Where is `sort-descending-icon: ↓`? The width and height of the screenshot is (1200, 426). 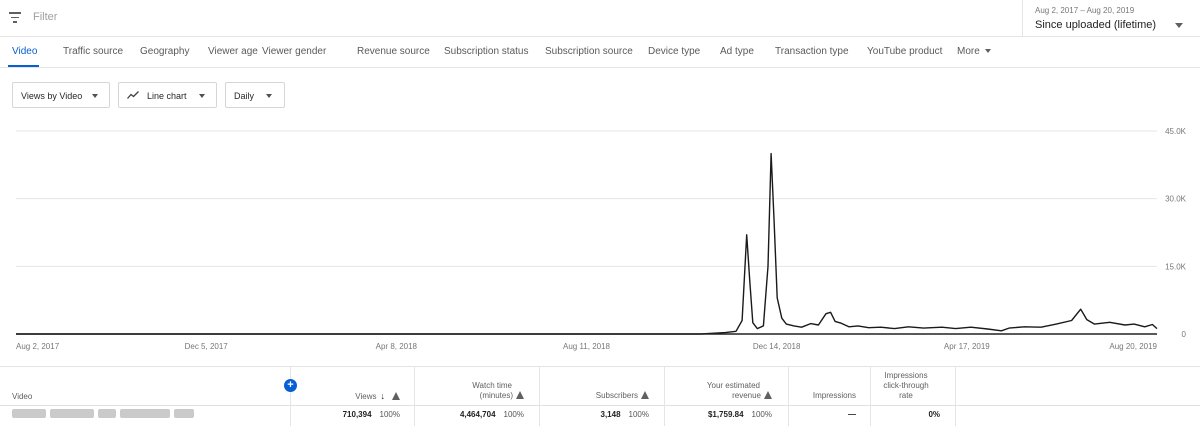
sort-descending-icon: ↓ is located at coordinates (383, 396).